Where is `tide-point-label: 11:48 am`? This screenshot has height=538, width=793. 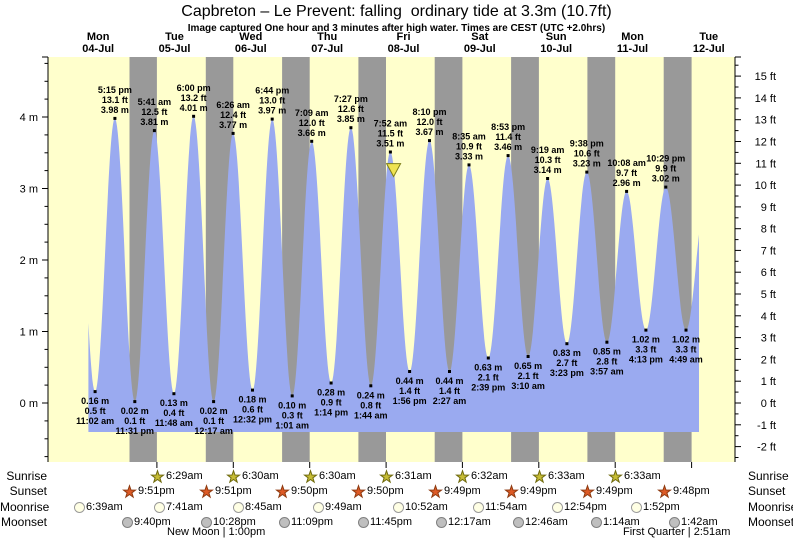 tide-point-label: 11:48 am is located at coordinates (174, 423).